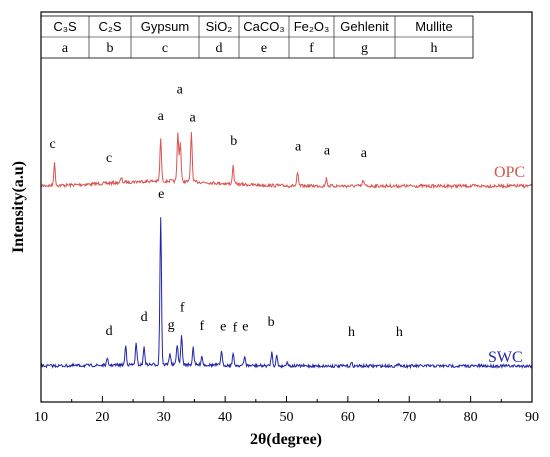 This screenshot has width=550, height=457. Describe the element at coordinates (327, 151) in the screenshot. I see `peak-label-opc-7: a` at that location.